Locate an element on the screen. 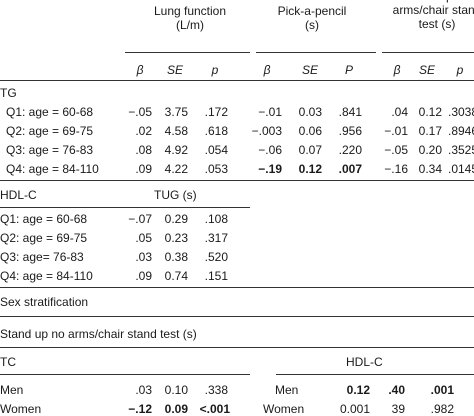 This screenshot has width=474, height=416. cell: .053 is located at coordinates (216, 169).